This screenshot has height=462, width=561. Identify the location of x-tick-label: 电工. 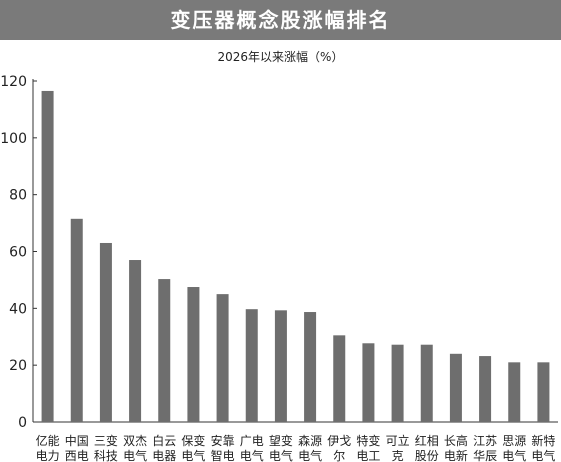
(368, 455).